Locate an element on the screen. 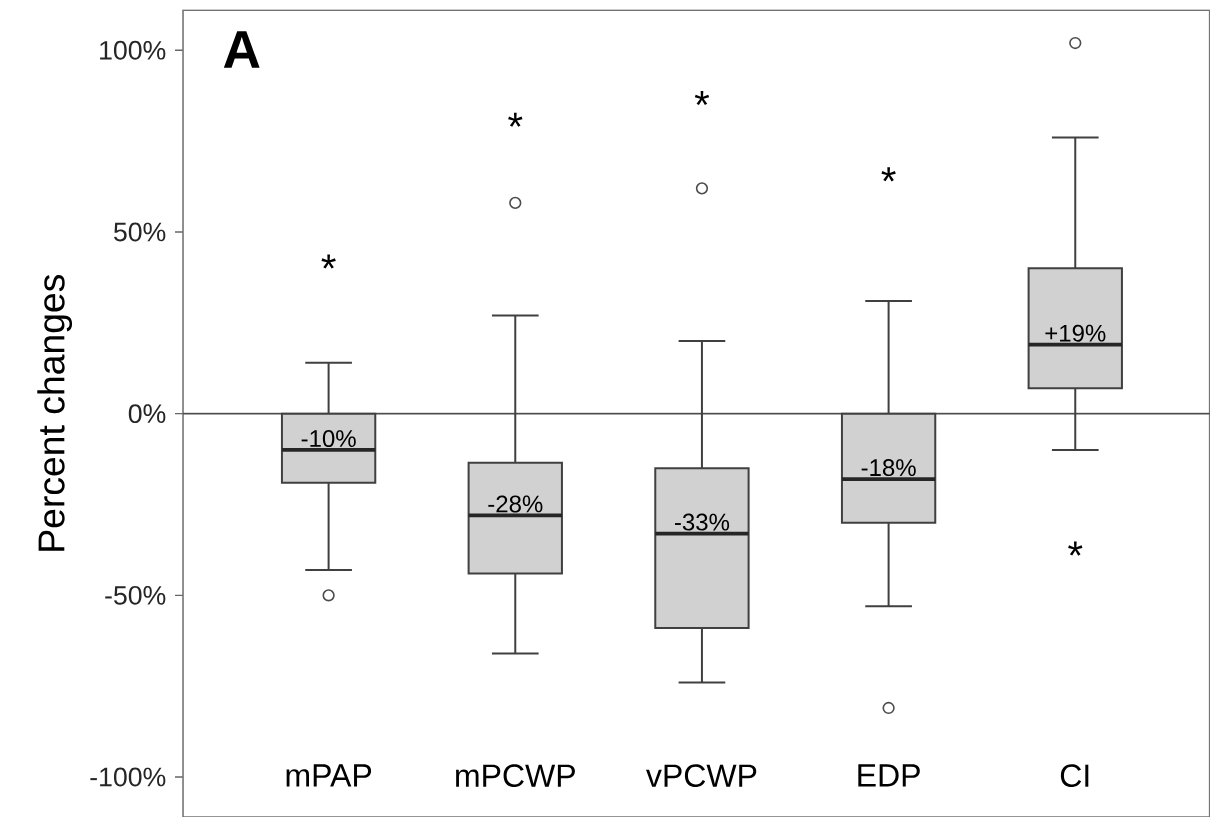 The image size is (1210, 817). x-tick-label: vPCWP is located at coordinates (701, 776).